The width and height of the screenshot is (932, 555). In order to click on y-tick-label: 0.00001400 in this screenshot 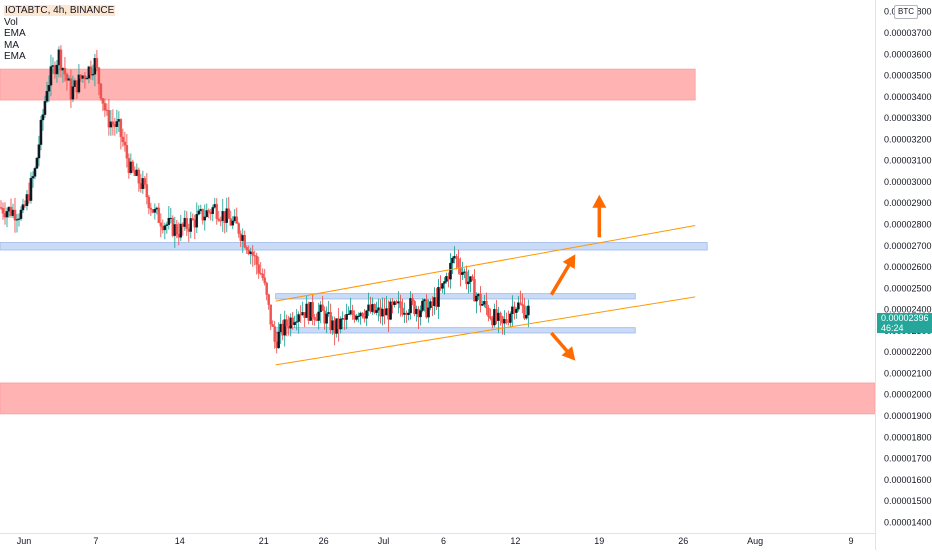, I will do `click(908, 522)`.